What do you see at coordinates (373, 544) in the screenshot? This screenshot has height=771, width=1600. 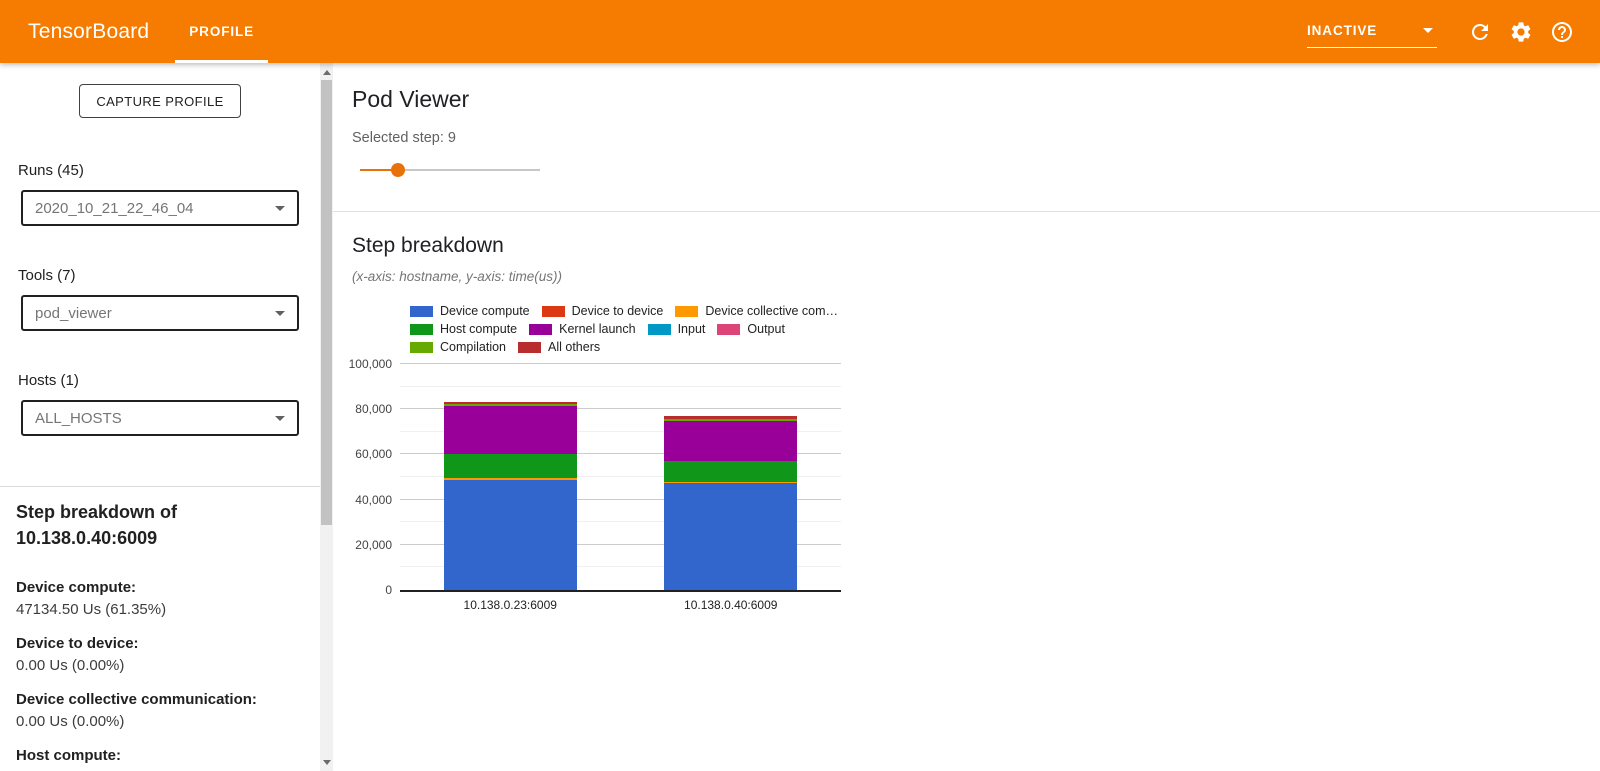 I see `y-axis-tick-label: 20,000` at bounding box center [373, 544].